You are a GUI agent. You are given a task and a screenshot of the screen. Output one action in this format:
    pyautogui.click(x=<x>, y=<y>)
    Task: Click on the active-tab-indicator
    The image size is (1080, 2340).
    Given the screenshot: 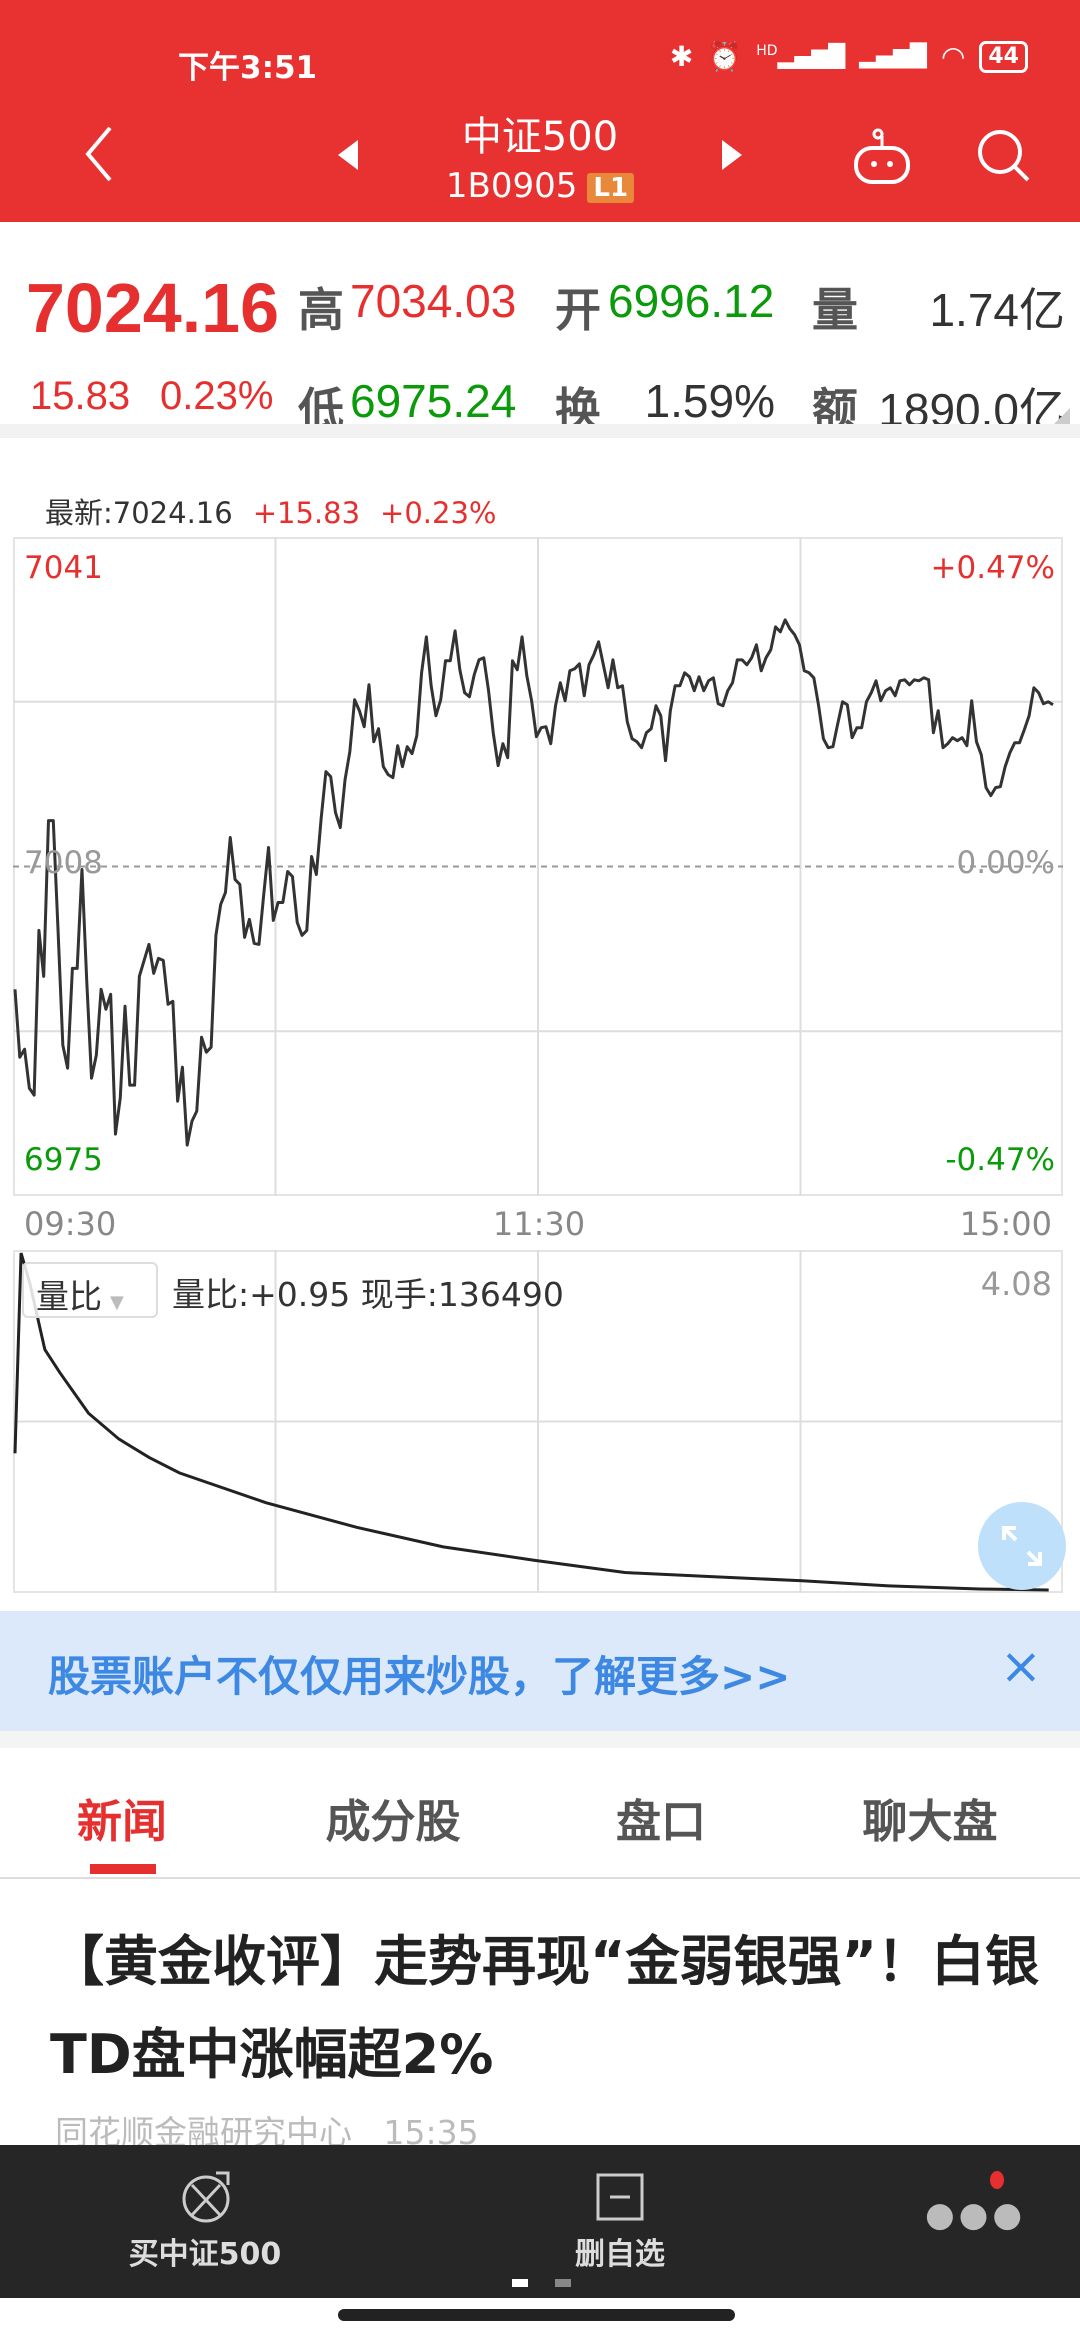 What is the action you would take?
    pyautogui.click(x=123, y=1869)
    